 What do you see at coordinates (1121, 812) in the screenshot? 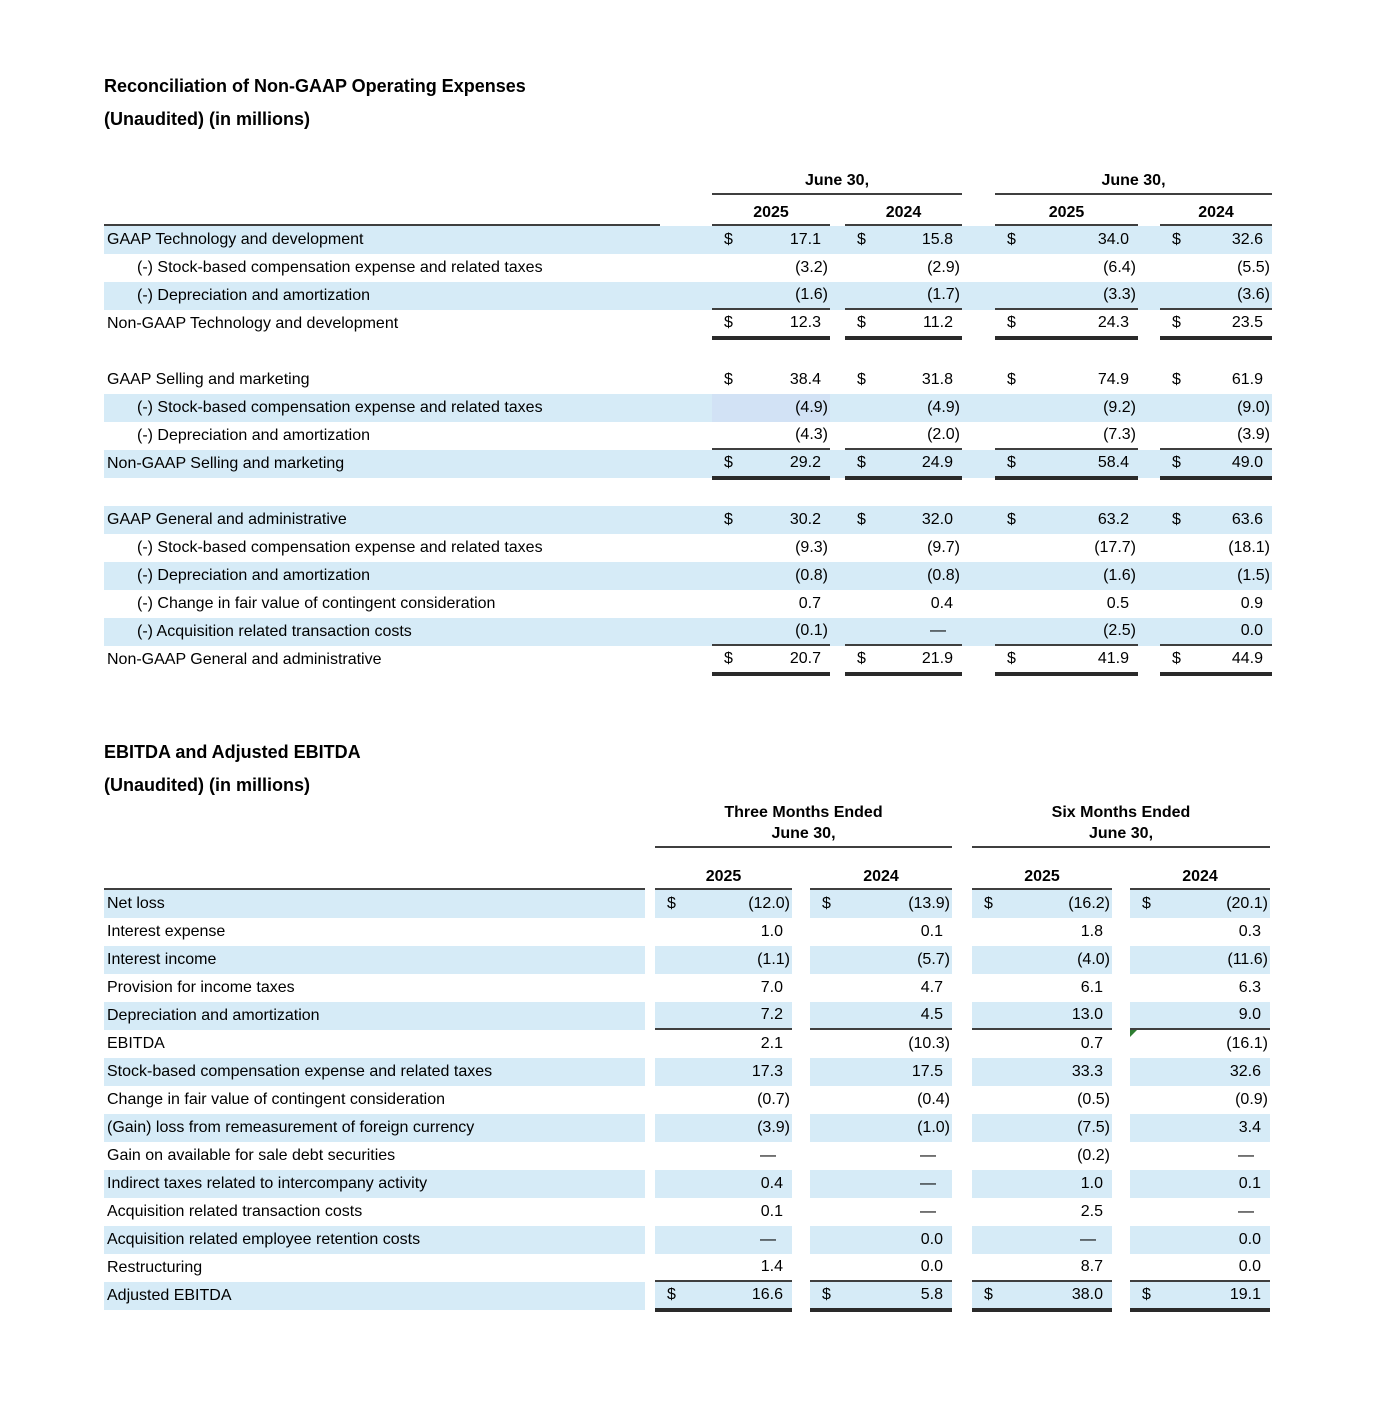
I see `group-header-line1: Six Months Ended` at bounding box center [1121, 812].